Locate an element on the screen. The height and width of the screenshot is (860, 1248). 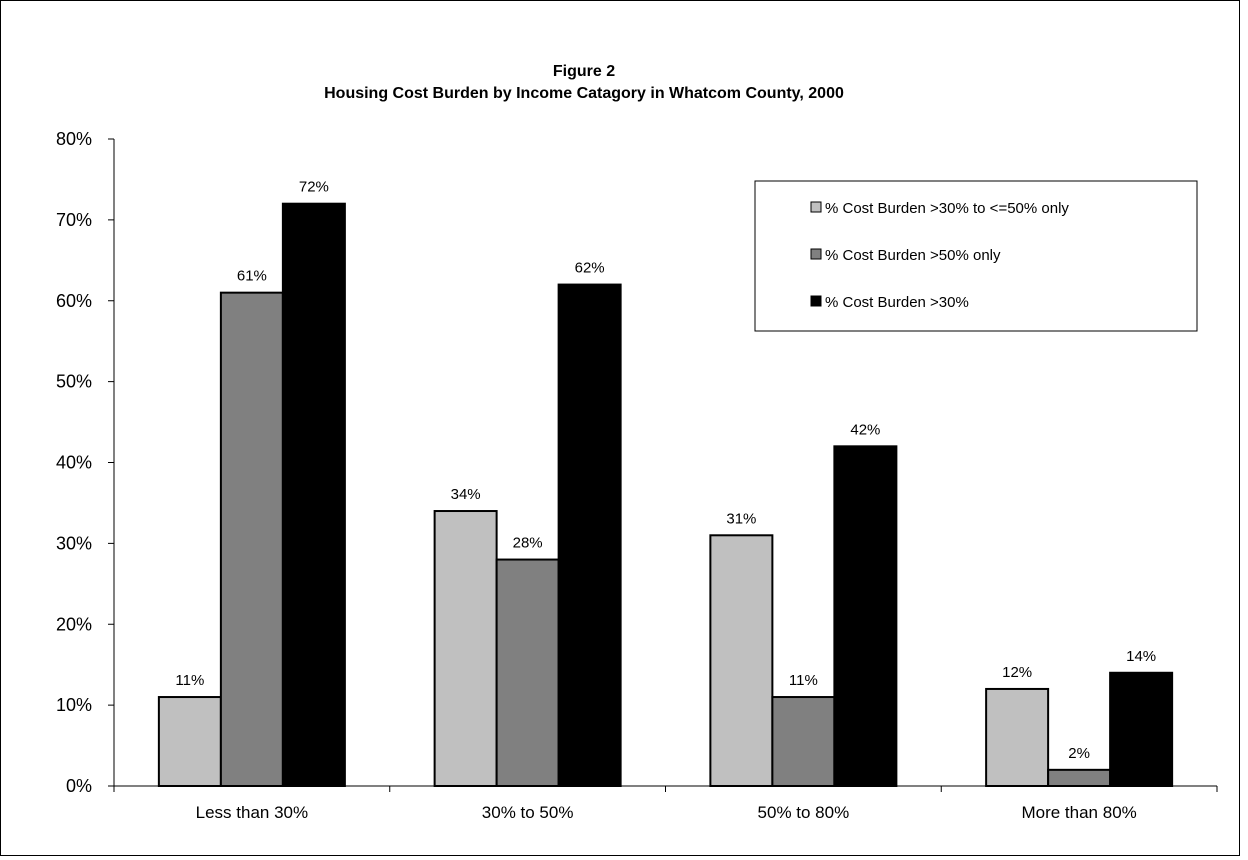
data-label: 42% is located at coordinates (865, 429).